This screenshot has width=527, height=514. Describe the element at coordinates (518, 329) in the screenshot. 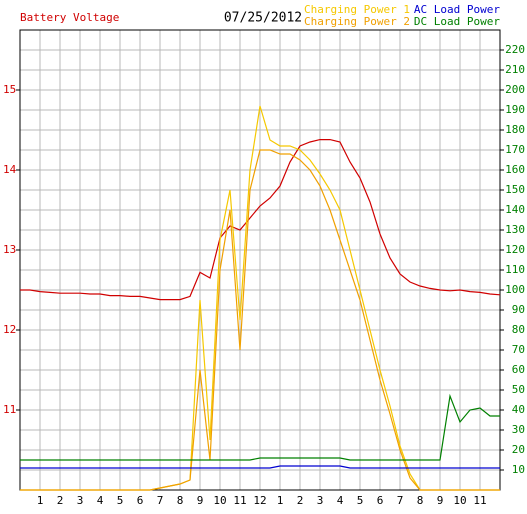

I see `y2-tick-label: 80` at that location.